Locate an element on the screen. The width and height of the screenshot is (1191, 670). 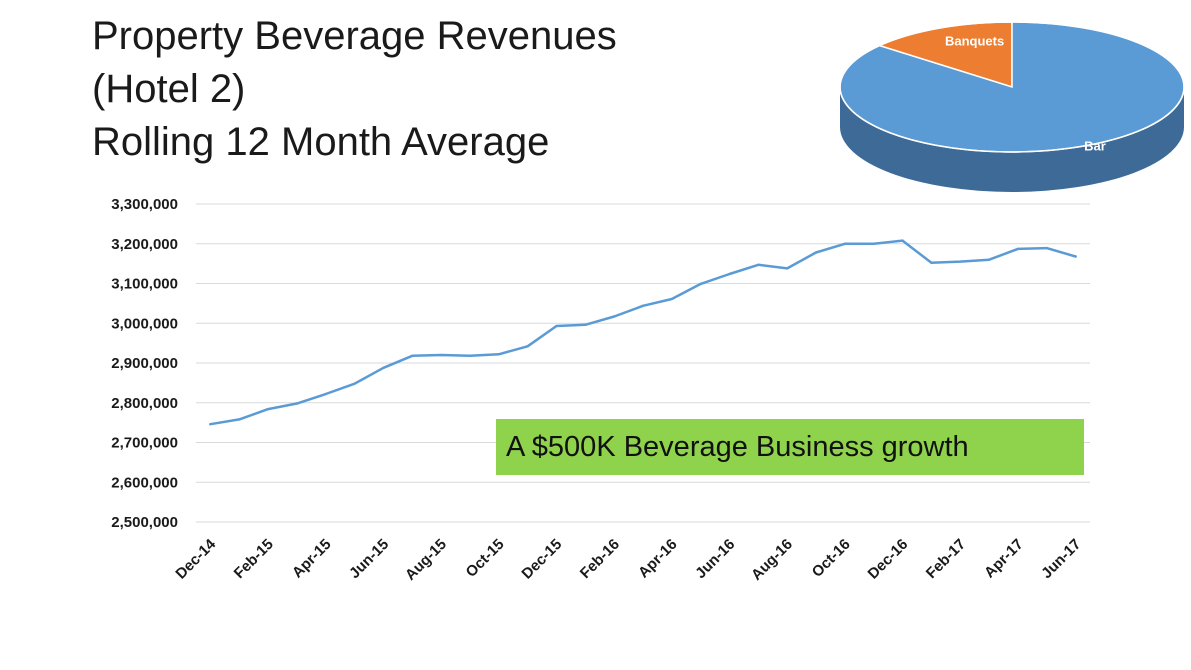
y-tick-label: 3,100,000 is located at coordinates (144, 284).